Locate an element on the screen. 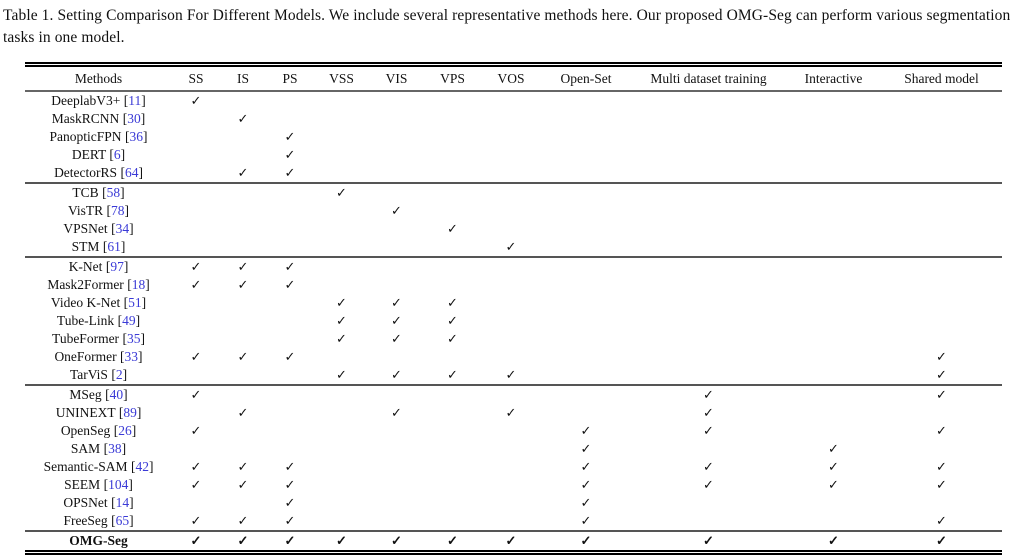  citation-link: [64] is located at coordinates (131, 172).